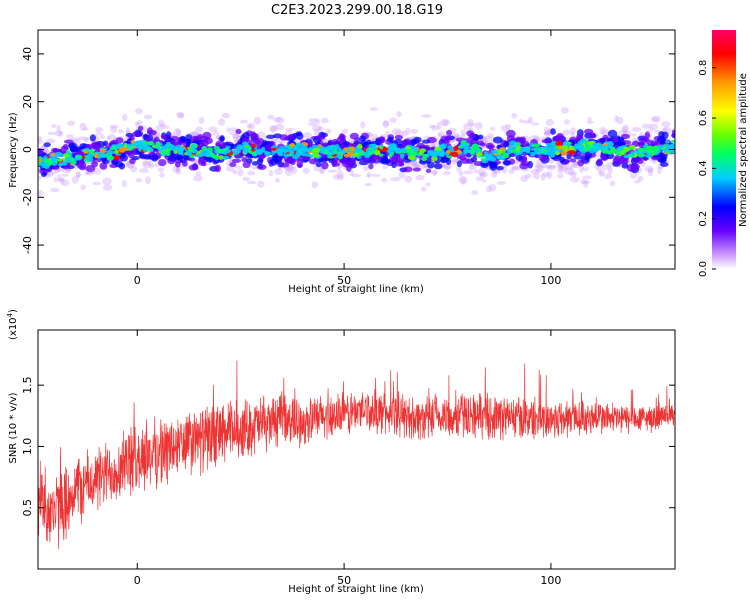 This screenshot has width=750, height=600. I want to click on snr-ytick-label: 0.5, so click(27, 508).